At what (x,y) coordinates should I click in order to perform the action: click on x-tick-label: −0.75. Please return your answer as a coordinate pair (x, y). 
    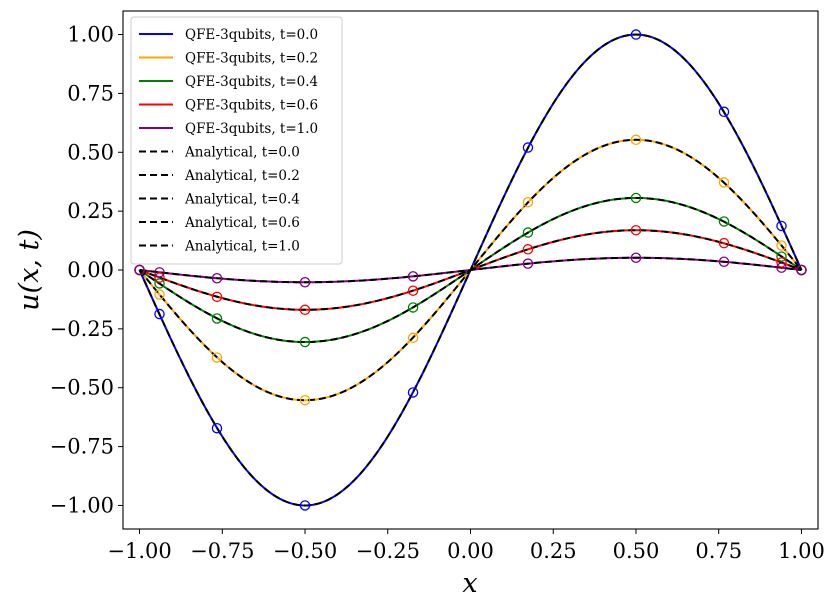
    Looking at the image, I should click on (222, 551).